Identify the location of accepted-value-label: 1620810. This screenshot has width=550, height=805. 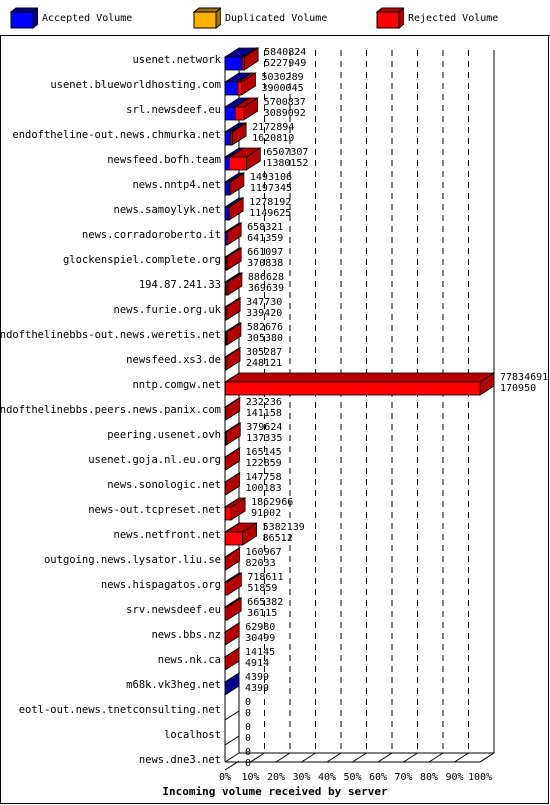
(273, 138).